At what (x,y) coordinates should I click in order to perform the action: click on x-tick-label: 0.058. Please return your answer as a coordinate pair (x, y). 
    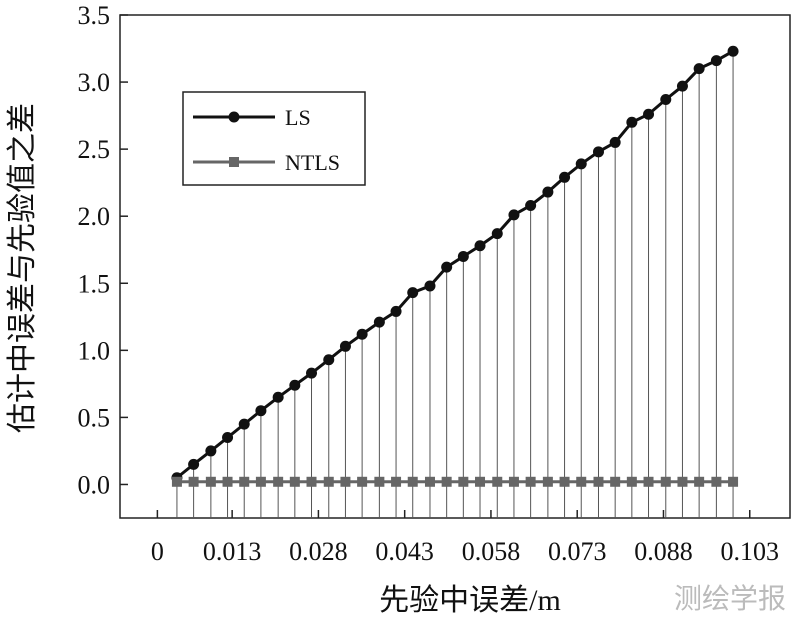
    Looking at the image, I should click on (491, 551).